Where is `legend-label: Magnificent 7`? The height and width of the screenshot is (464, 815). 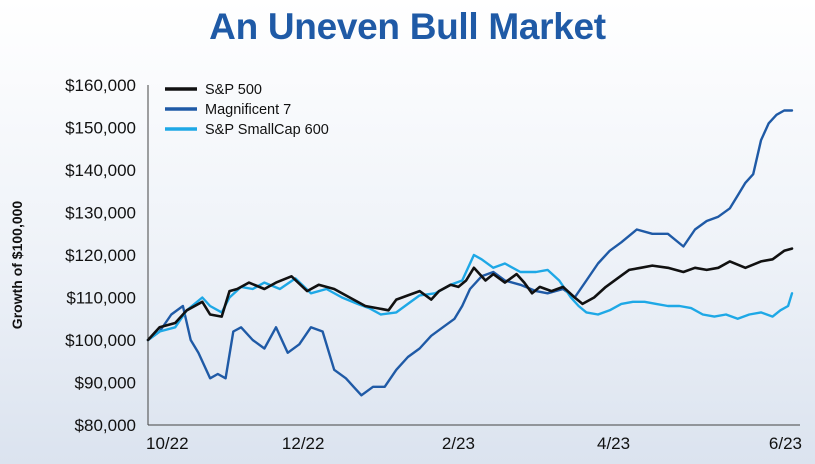
legend-label: Magnificent 7 is located at coordinates (248, 110).